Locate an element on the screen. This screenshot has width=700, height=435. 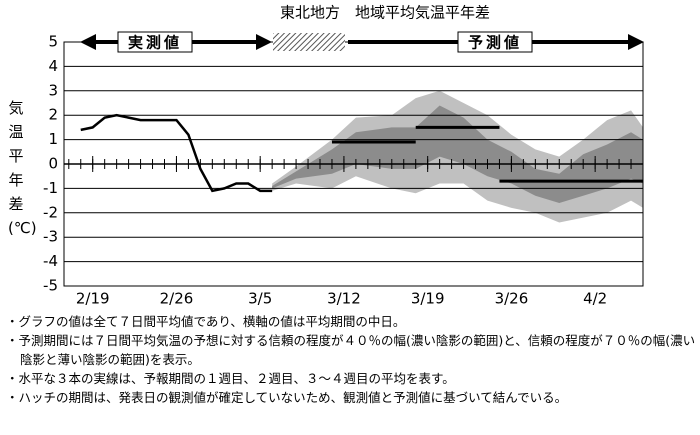
x-tick-label: 4/2 is located at coordinates (595, 299).